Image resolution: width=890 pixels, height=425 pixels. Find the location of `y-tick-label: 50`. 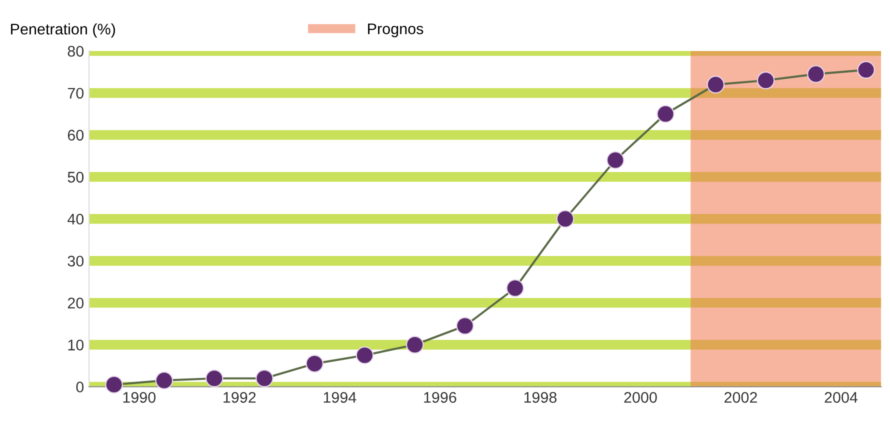

y-tick-label: 50 is located at coordinates (76, 177).